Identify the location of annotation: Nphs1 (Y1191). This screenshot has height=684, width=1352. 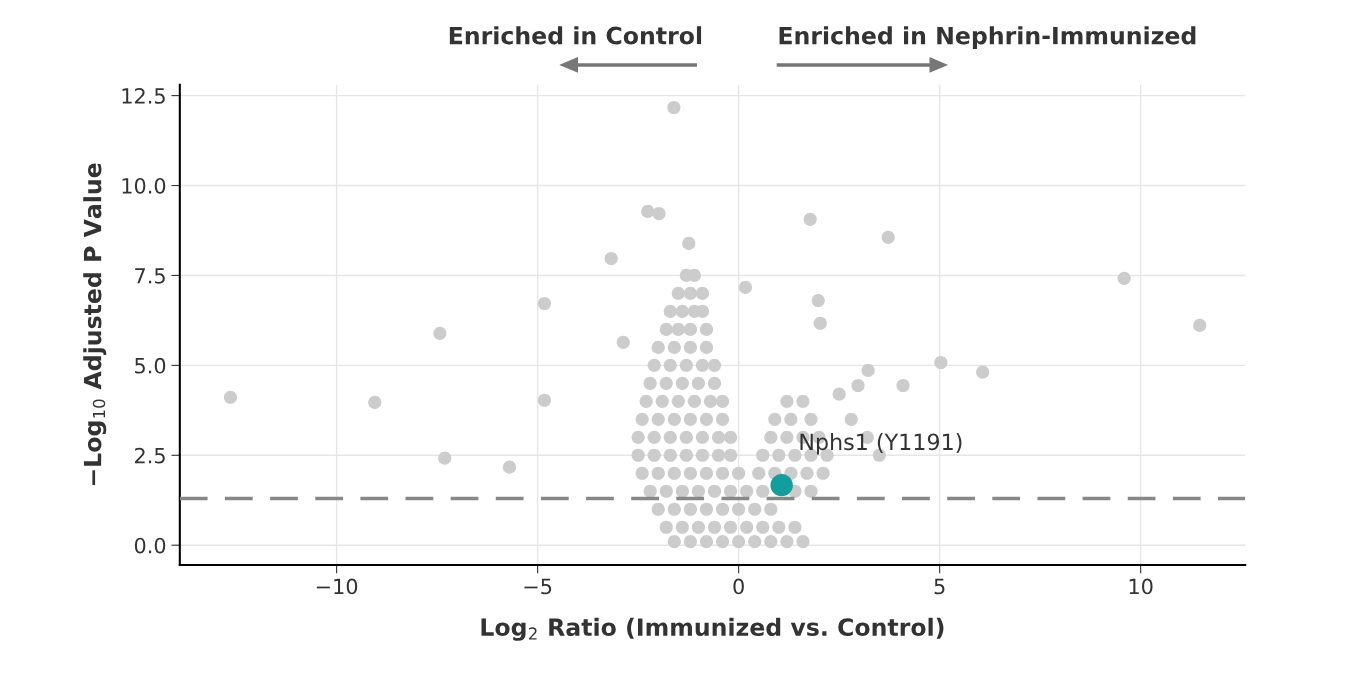
(881, 444).